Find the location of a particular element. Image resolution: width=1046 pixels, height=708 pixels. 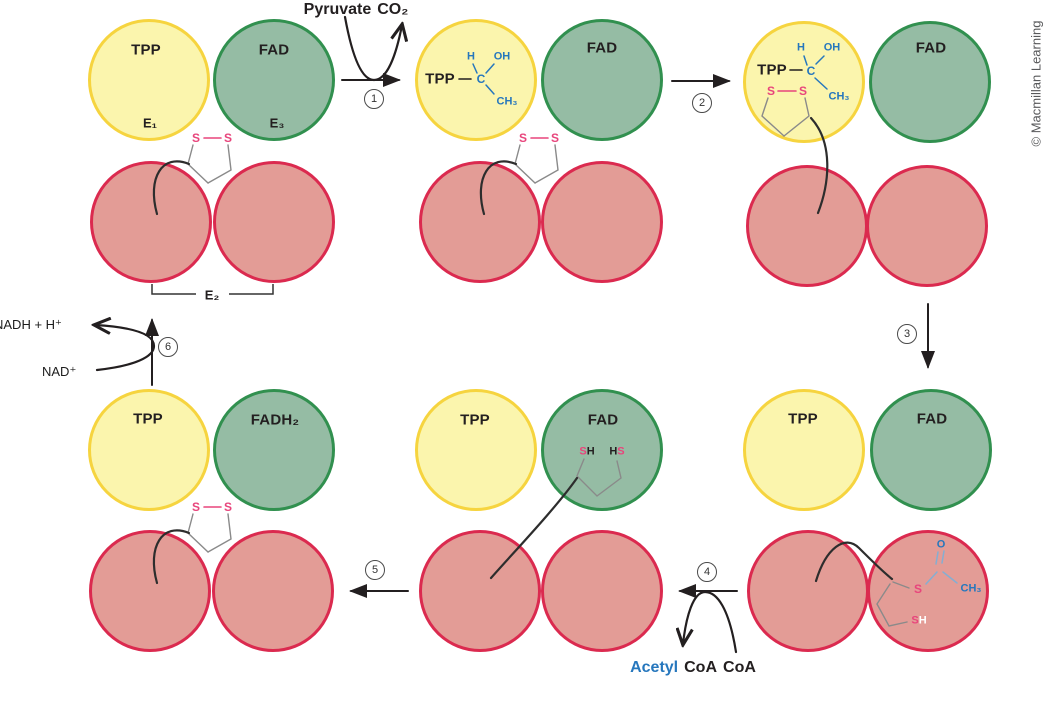

e3-fadh2-circle is located at coordinates (274, 450).